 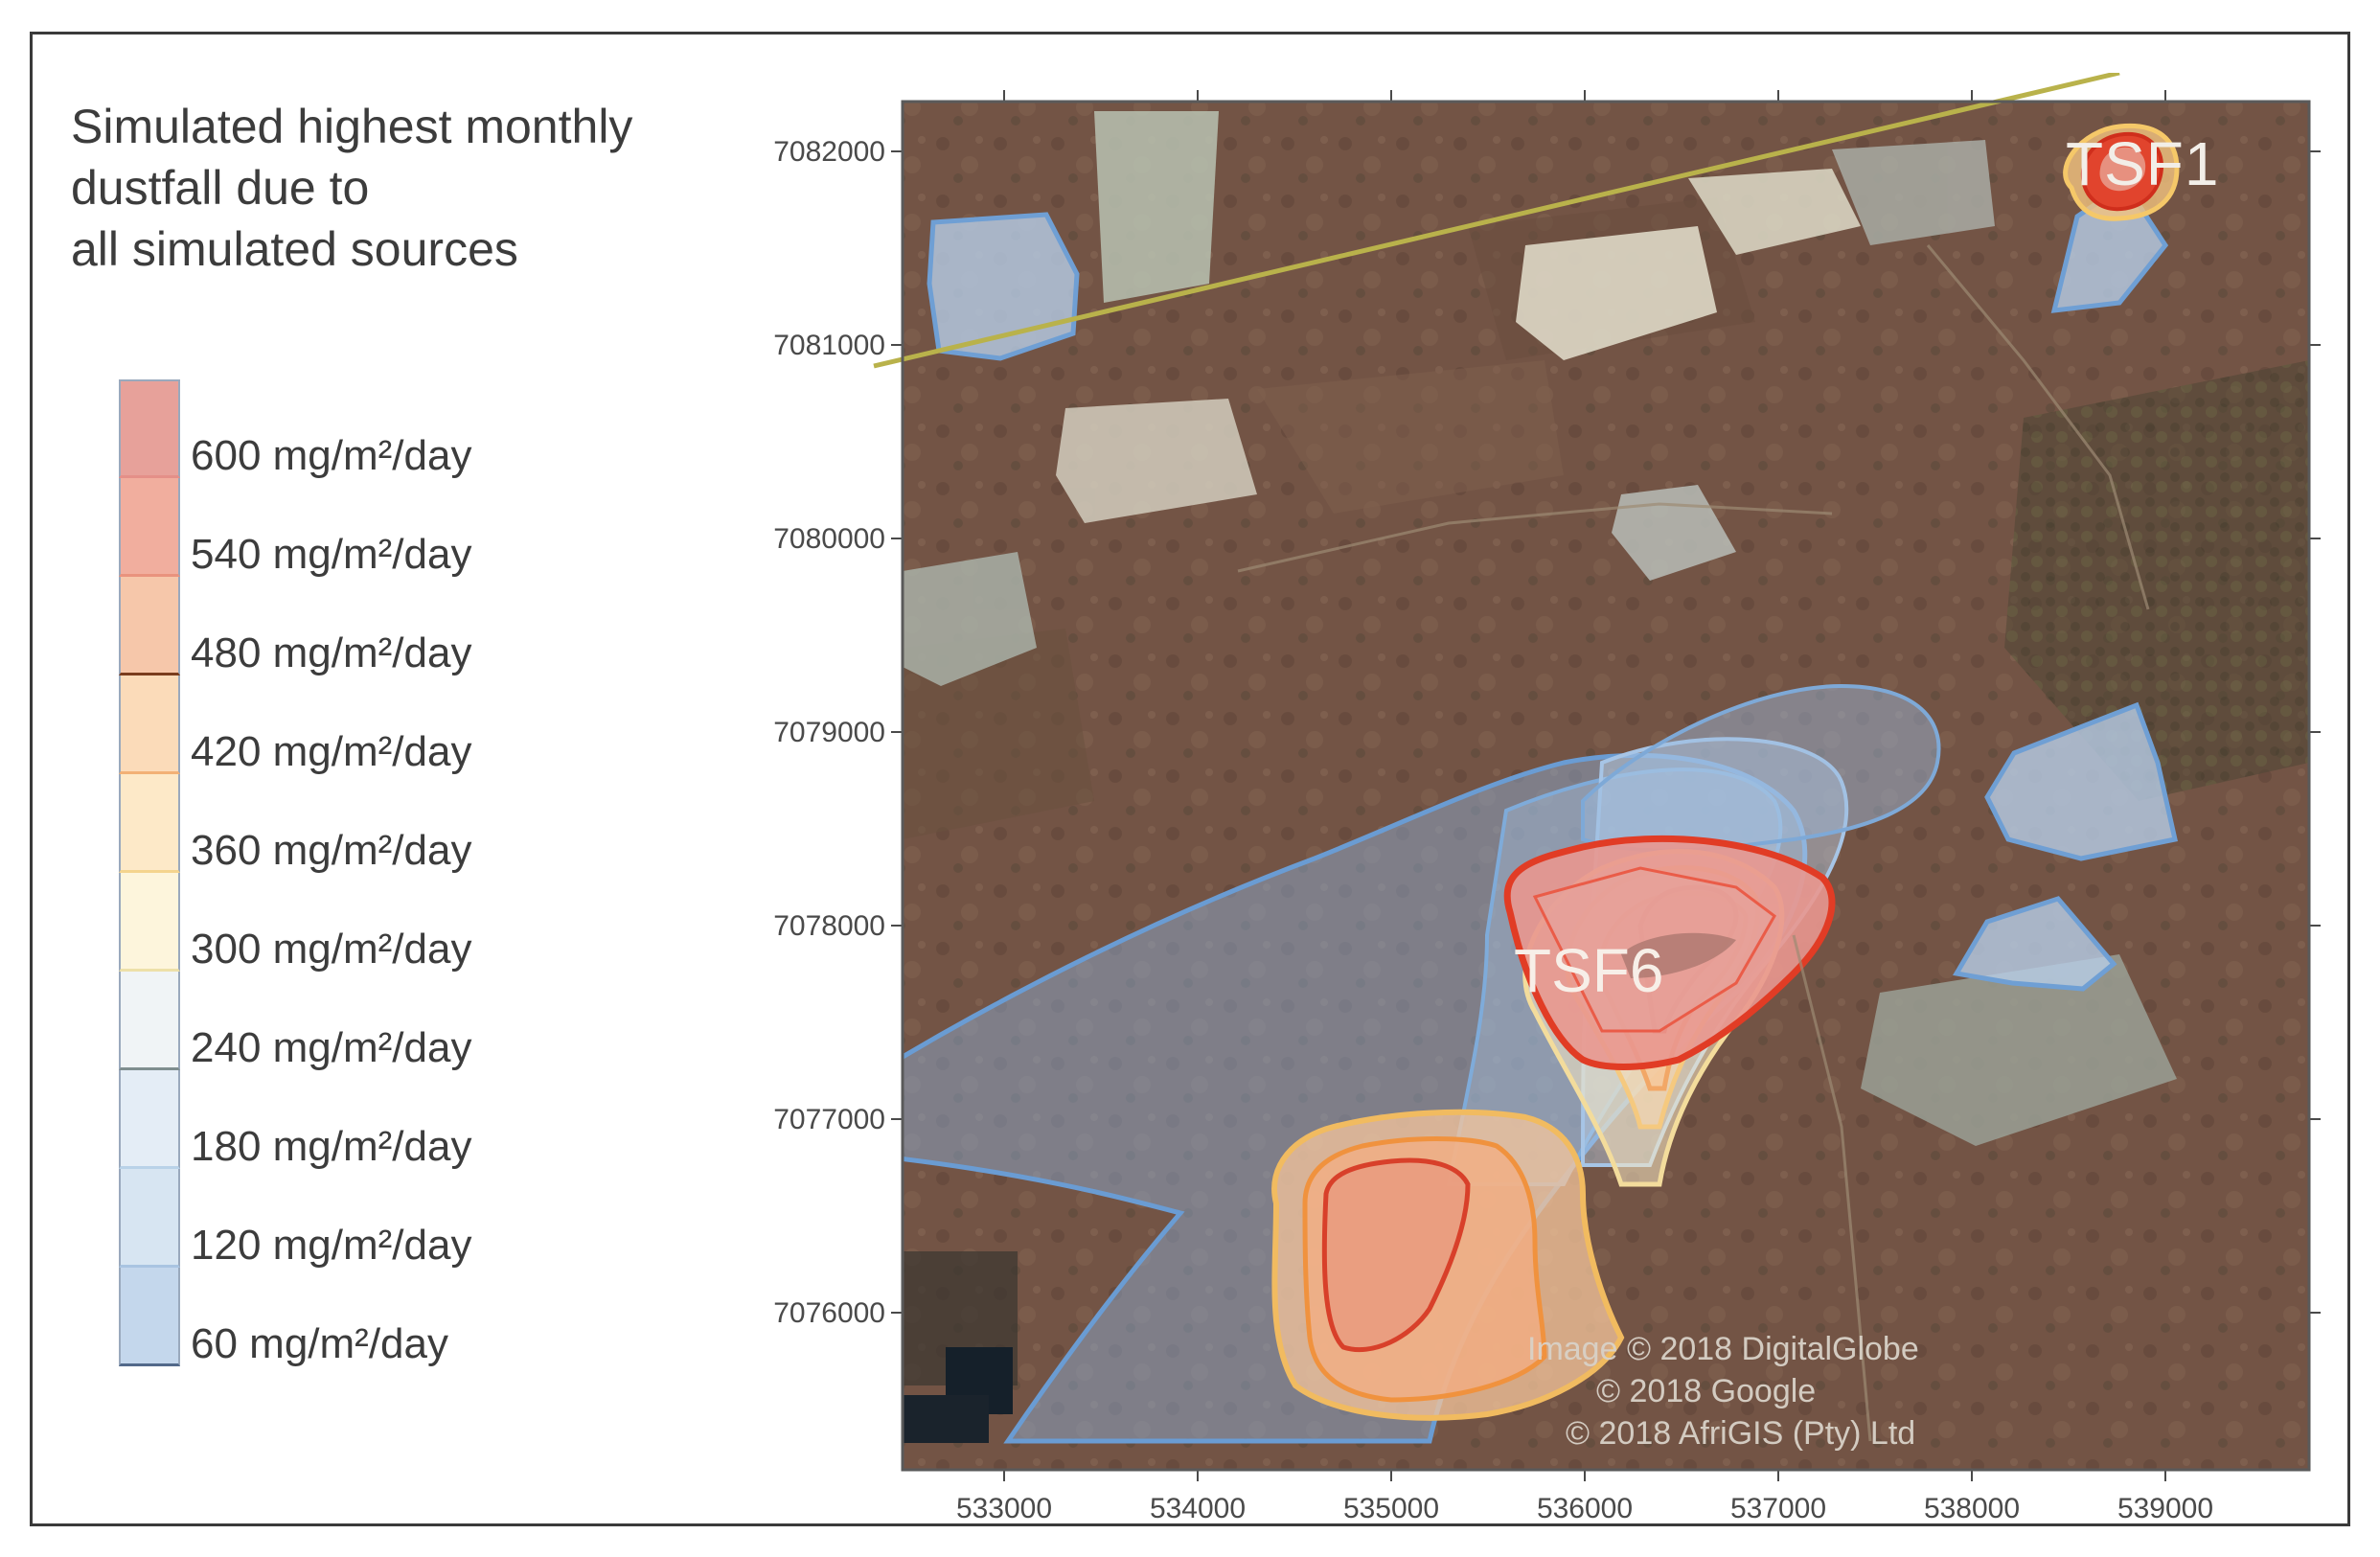 I want to click on y-tick-label: 7082000, so click(x=829, y=152).